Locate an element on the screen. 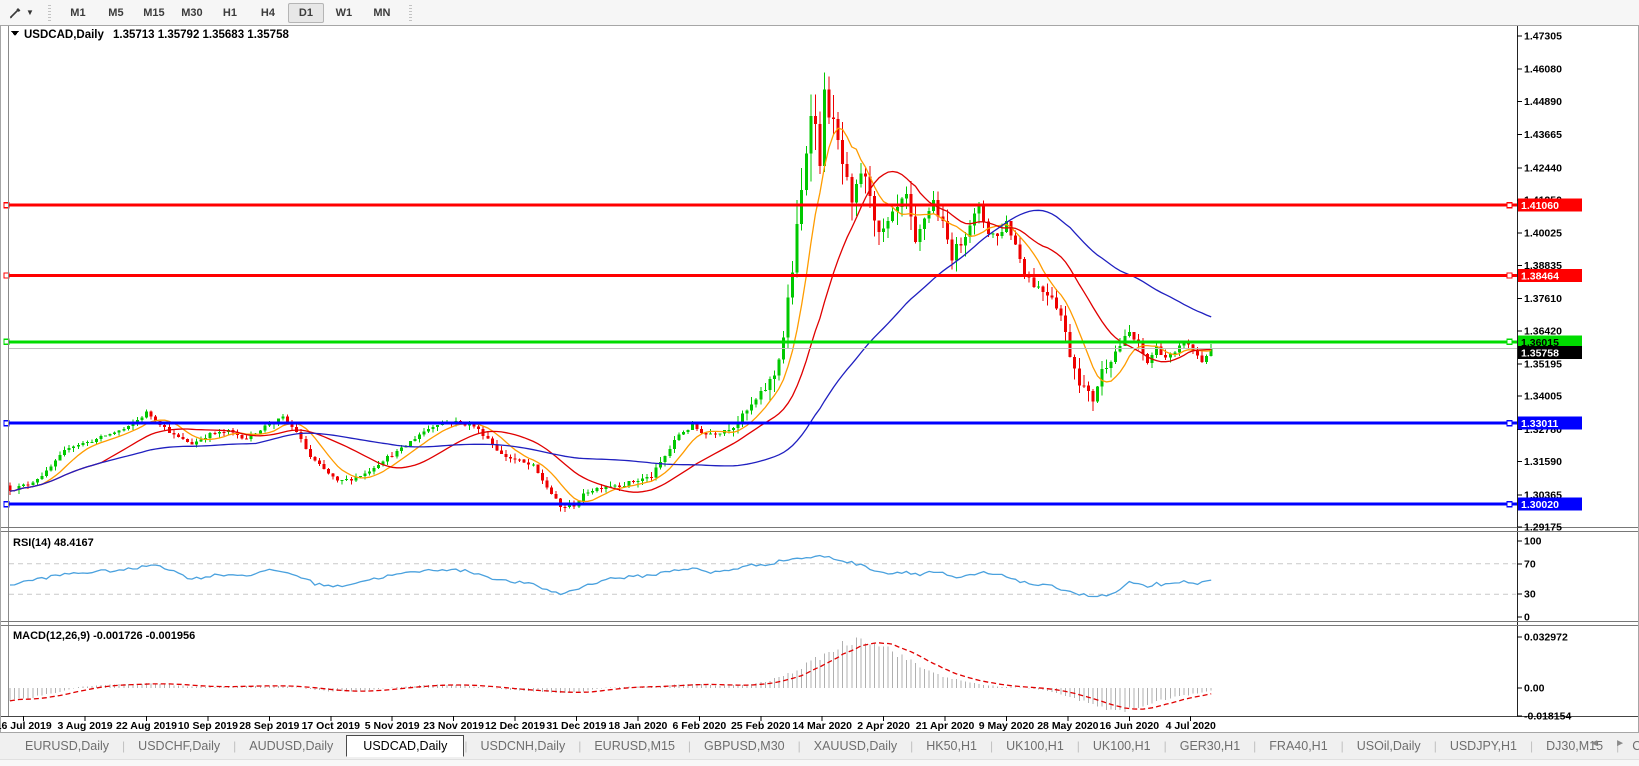 This screenshot has height=766, width=1639. svg-text: 1.43665 is located at coordinates (1543, 135).